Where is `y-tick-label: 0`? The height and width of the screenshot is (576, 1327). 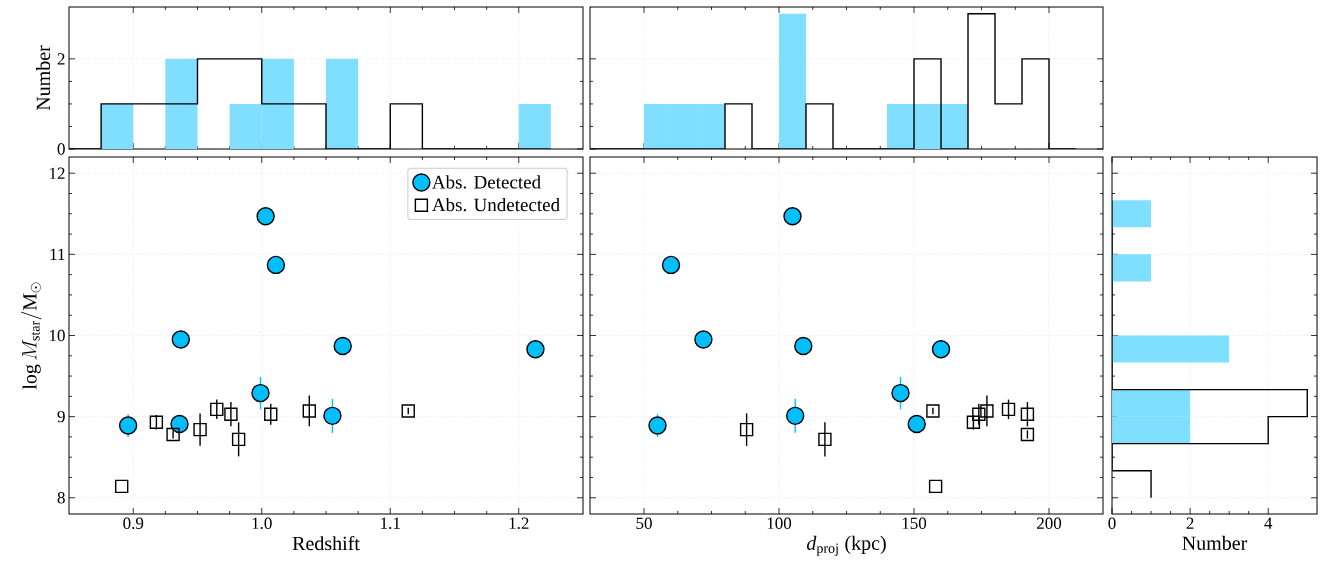
y-tick-label: 0 is located at coordinates (61, 149).